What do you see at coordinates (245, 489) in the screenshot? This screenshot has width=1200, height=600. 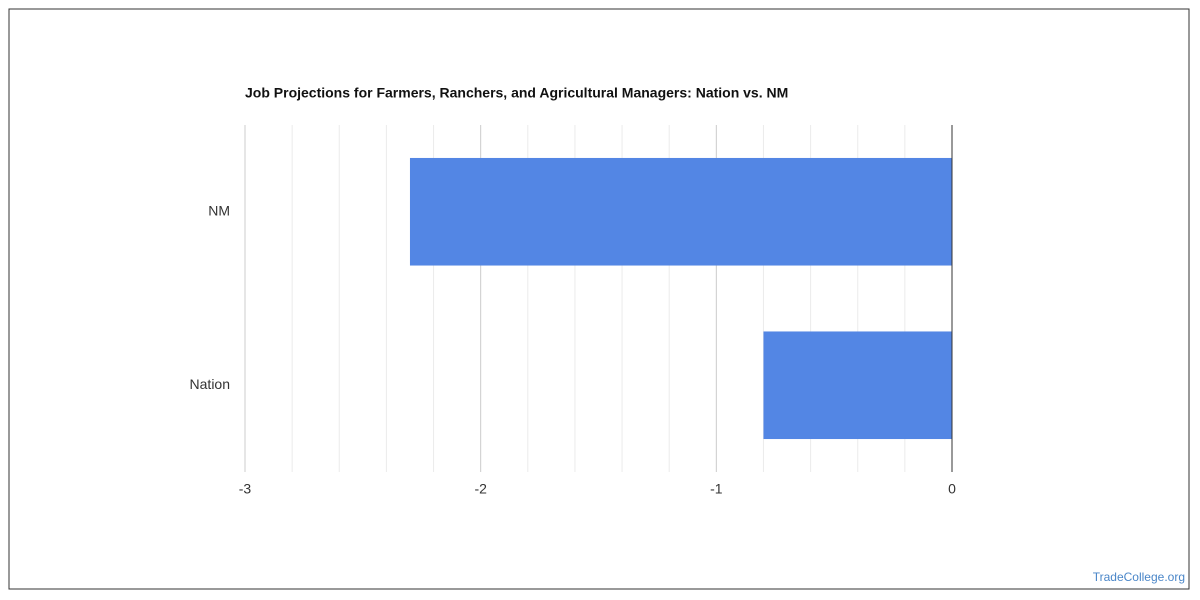 I see `x-tick-label: -3` at bounding box center [245, 489].